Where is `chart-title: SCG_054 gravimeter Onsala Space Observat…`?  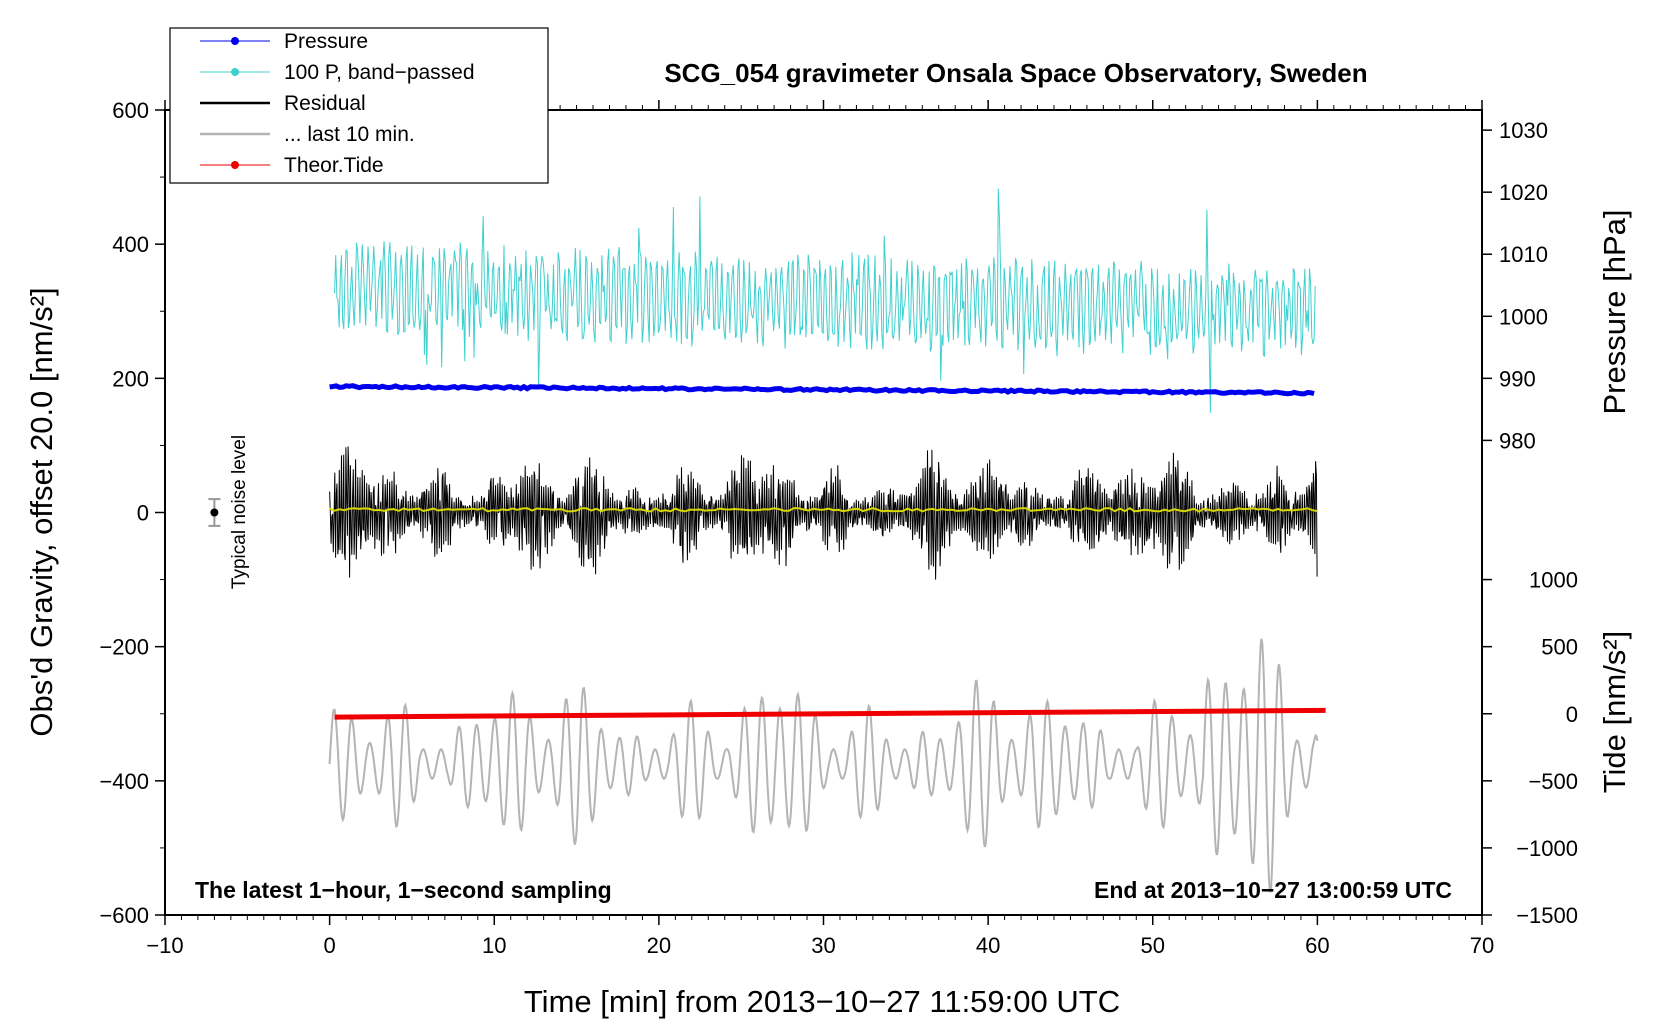
chart-title: SCG_054 gravimeter Onsala Space Observat… is located at coordinates (1015, 73).